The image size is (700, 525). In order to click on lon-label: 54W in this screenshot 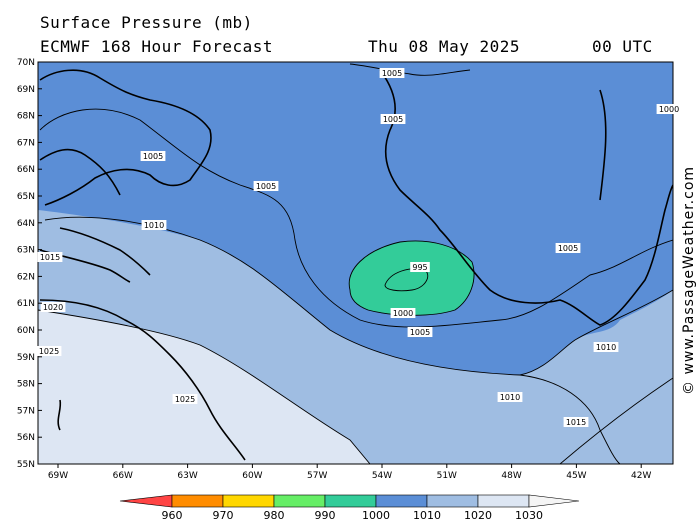, I will do `click(382, 476)`.